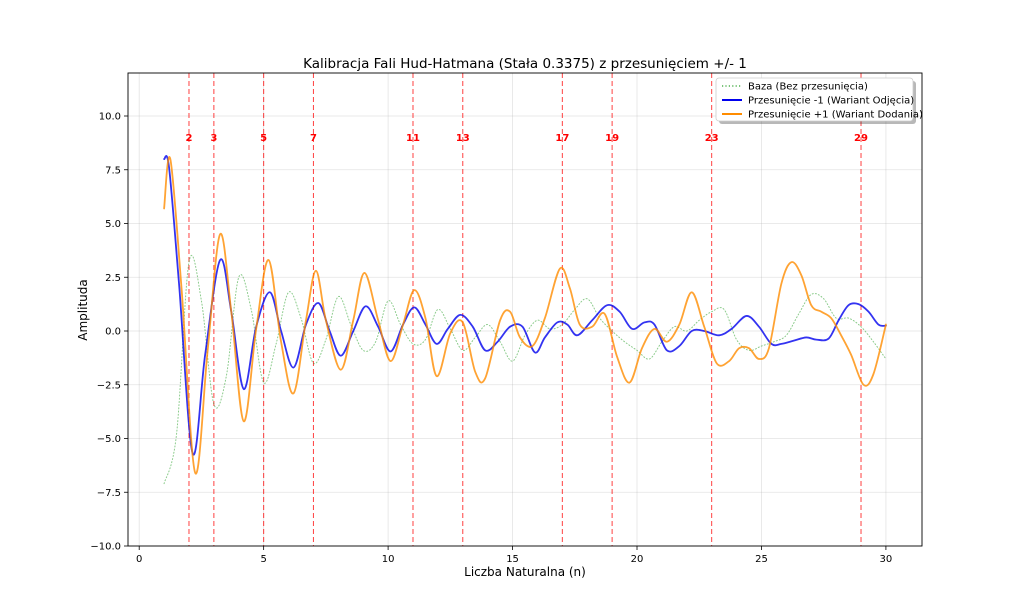  What do you see at coordinates (188, 138) in the screenshot?
I see `prime-label-2: 2` at bounding box center [188, 138].